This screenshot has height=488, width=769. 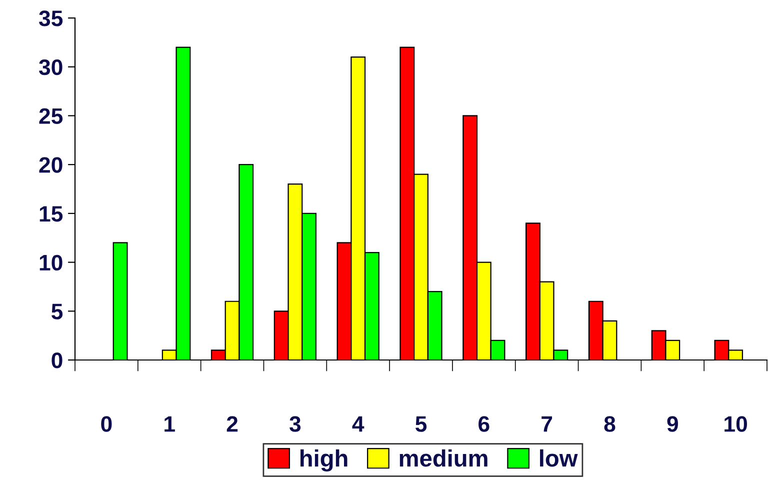 I want to click on y-tick-label: 30, so click(x=50, y=67).